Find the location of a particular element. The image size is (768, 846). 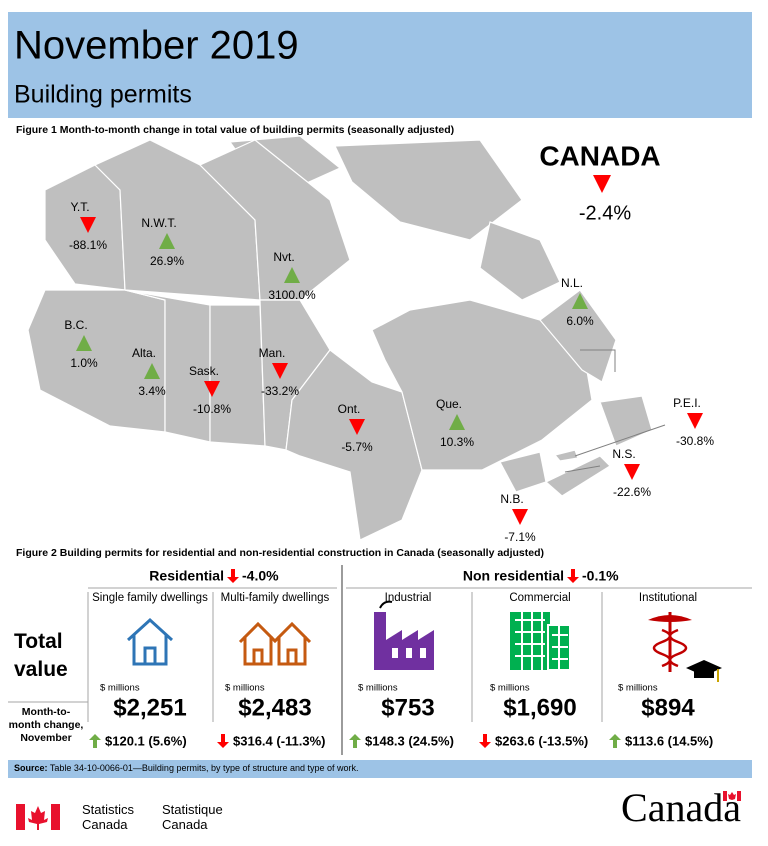

alberta is located at coordinates (167, 366).